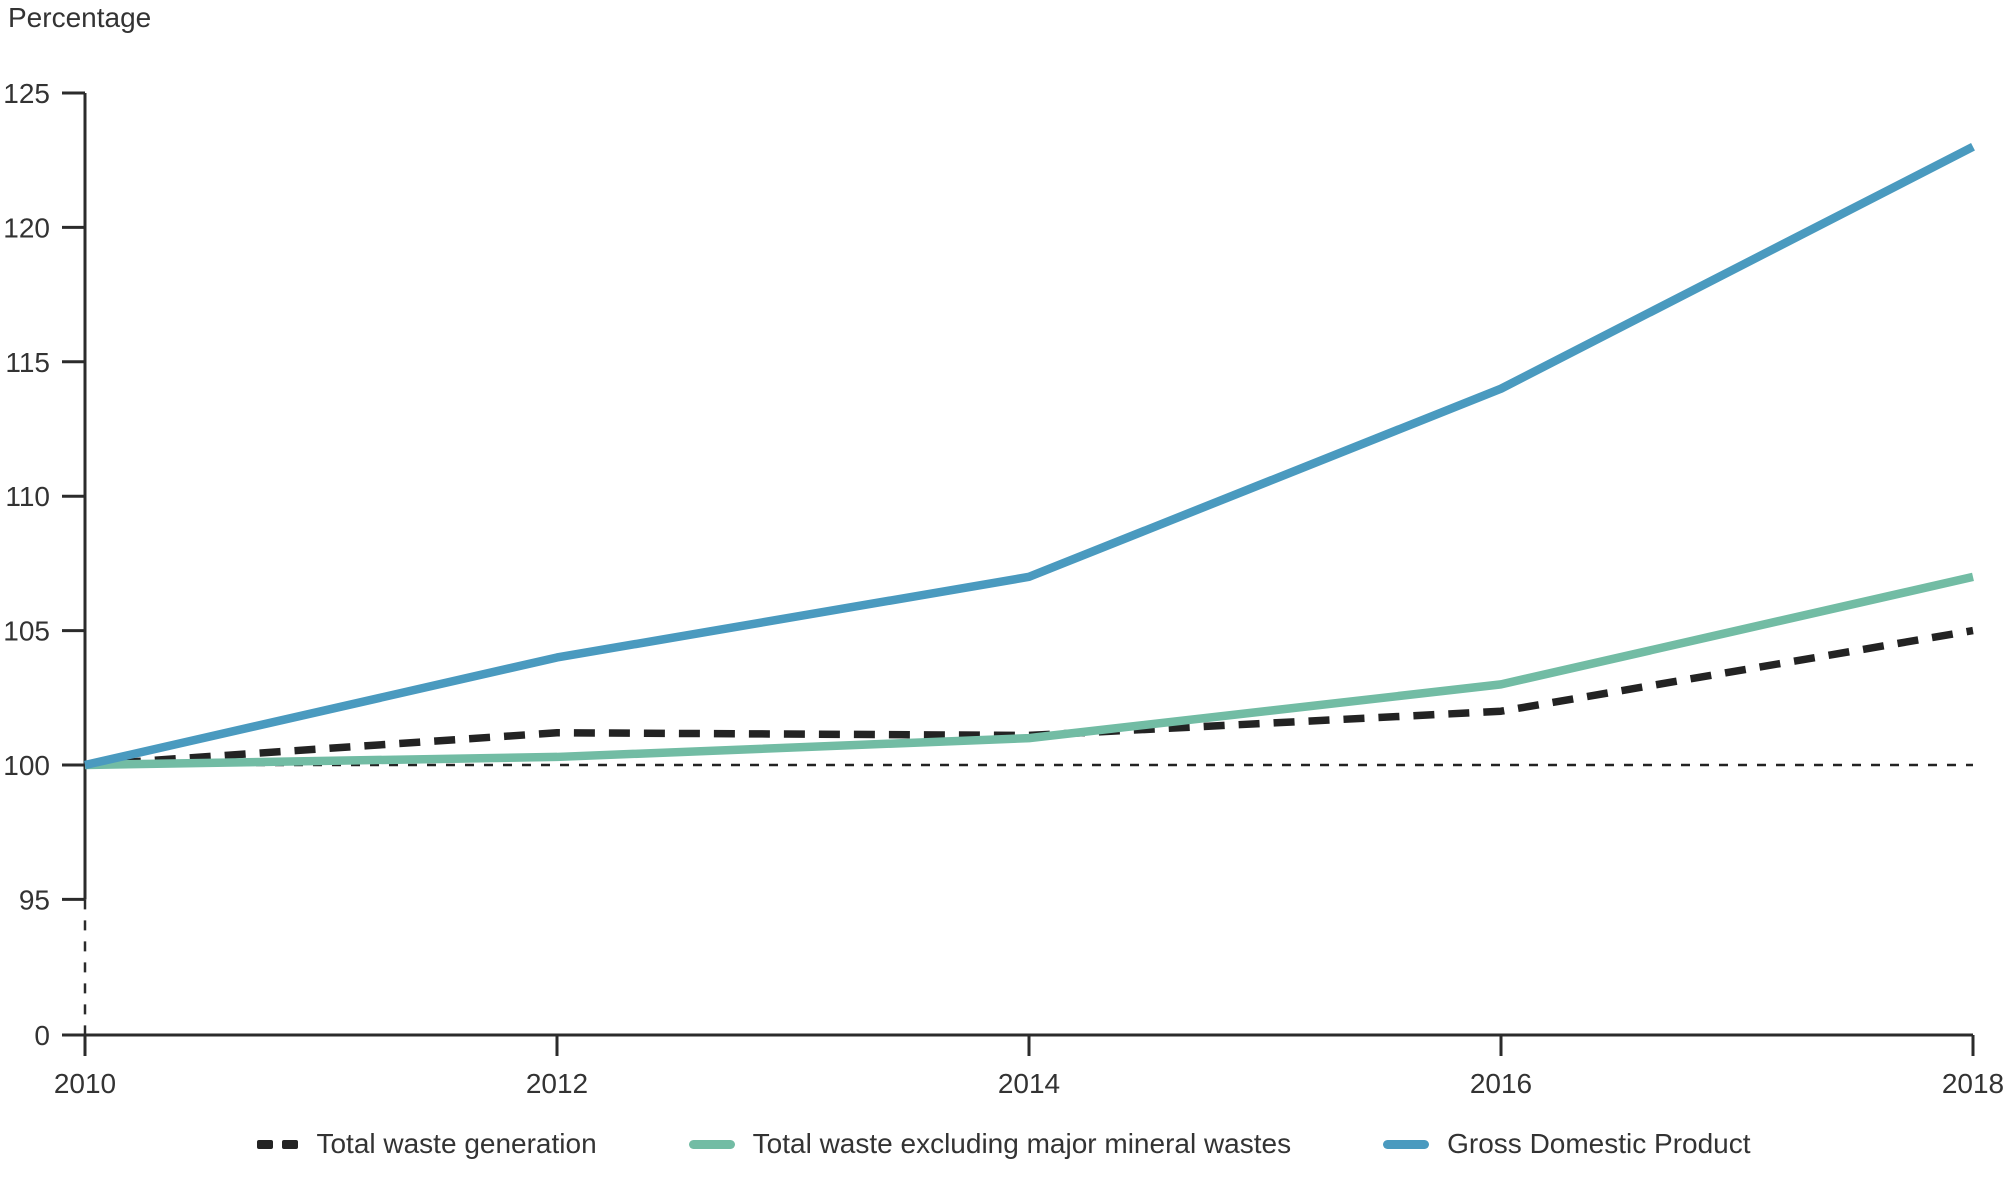 This screenshot has width=2008, height=1185. What do you see at coordinates (26, 765) in the screenshot?
I see `y-tick-label: 100` at bounding box center [26, 765].